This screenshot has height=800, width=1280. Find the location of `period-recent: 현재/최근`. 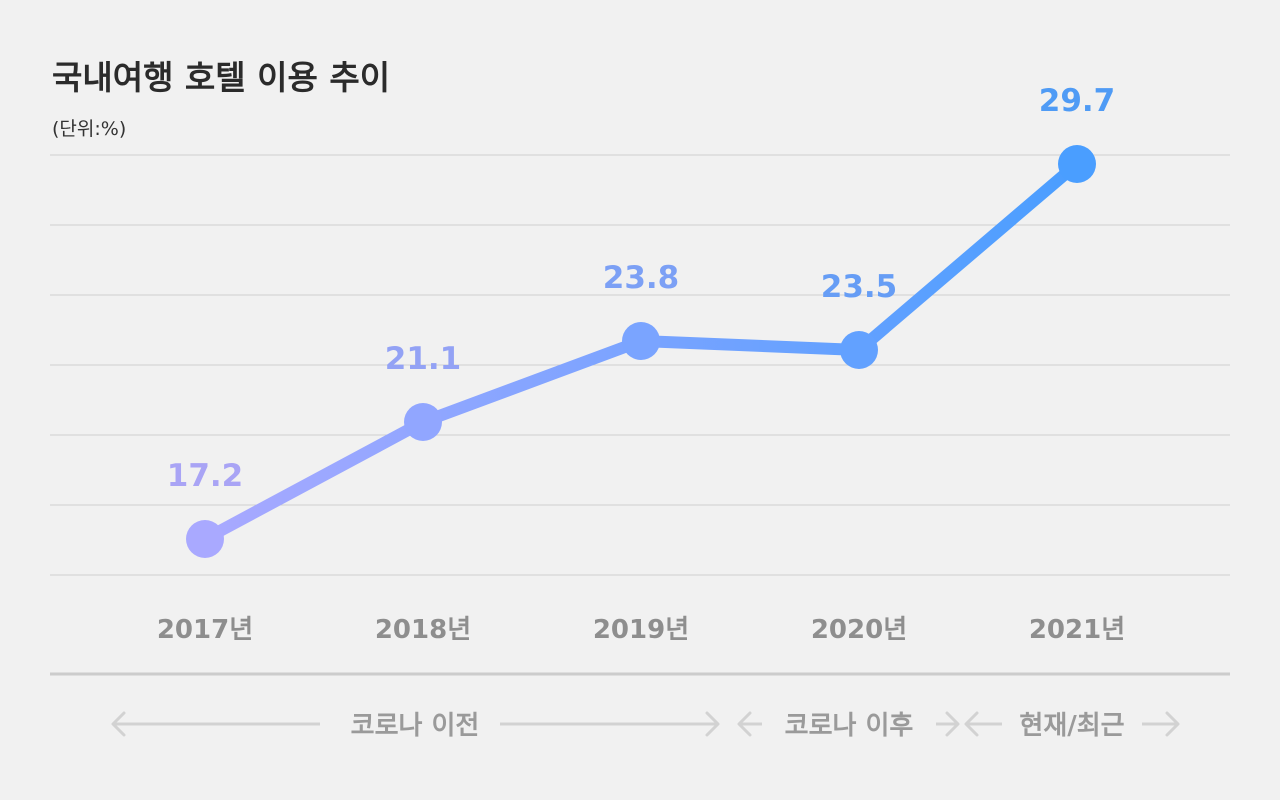

period-recent: 현재/최근 is located at coordinates (1072, 726).